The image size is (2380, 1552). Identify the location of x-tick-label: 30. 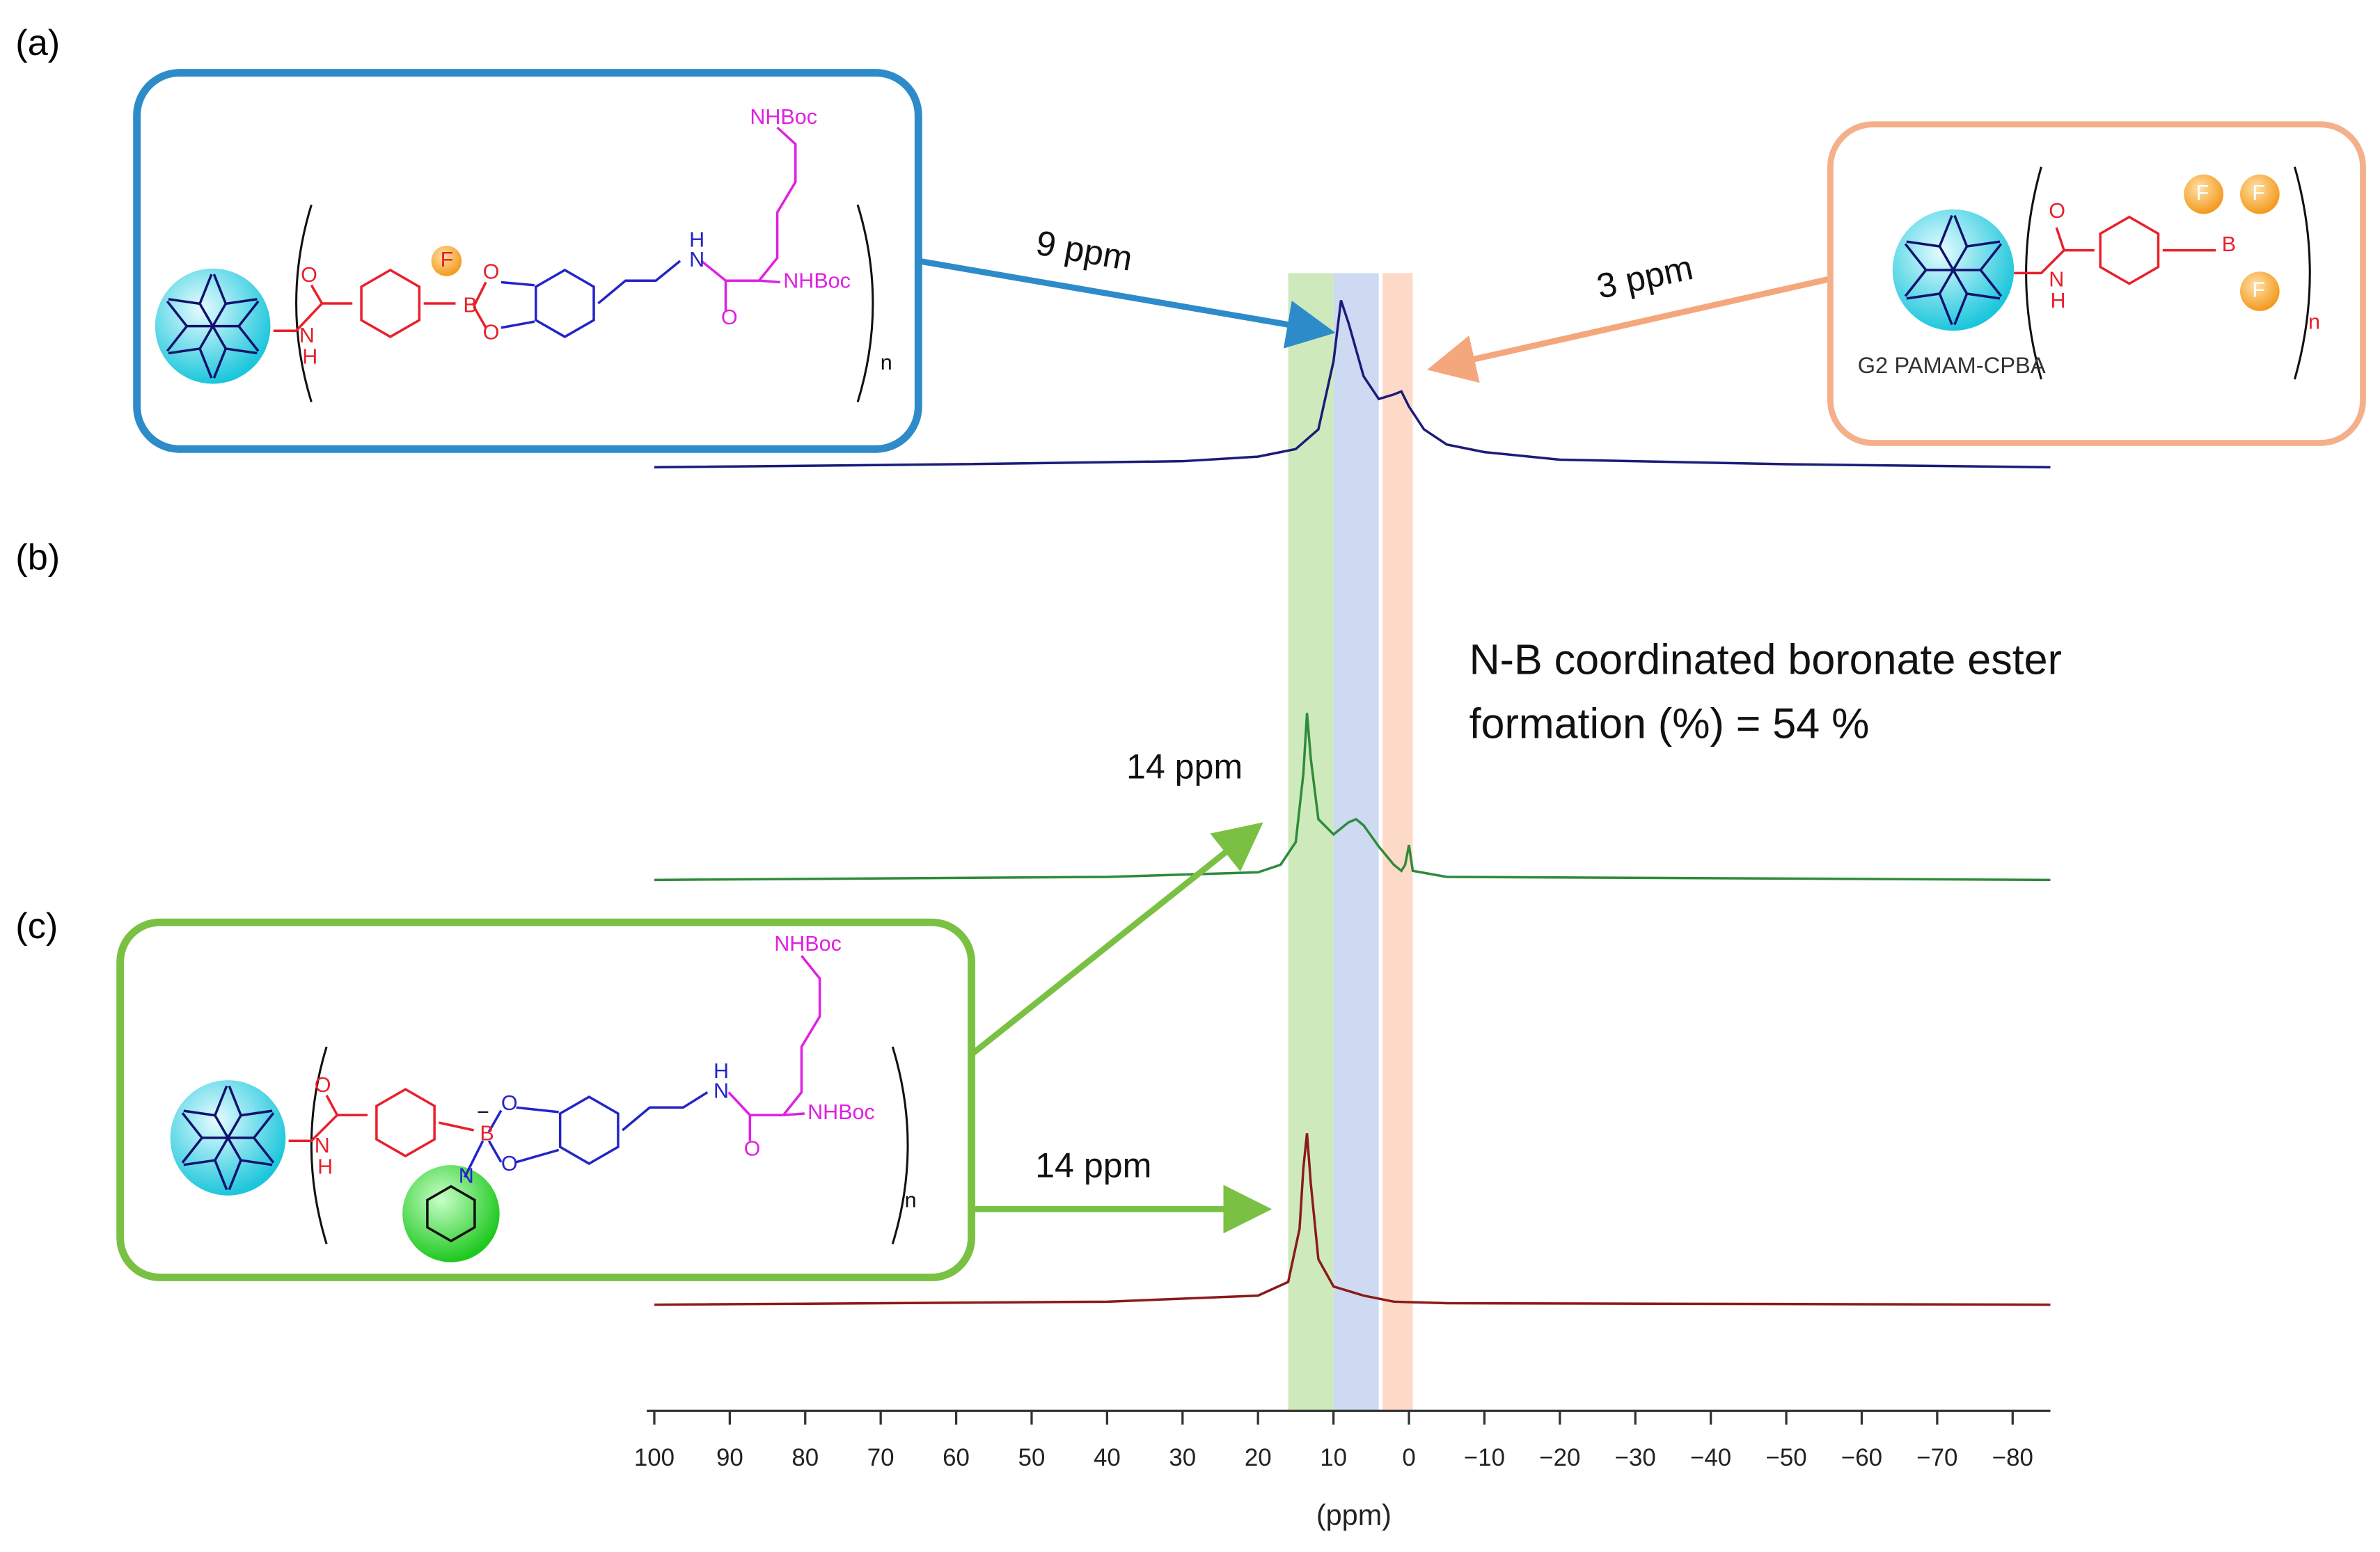
(1182, 1457).